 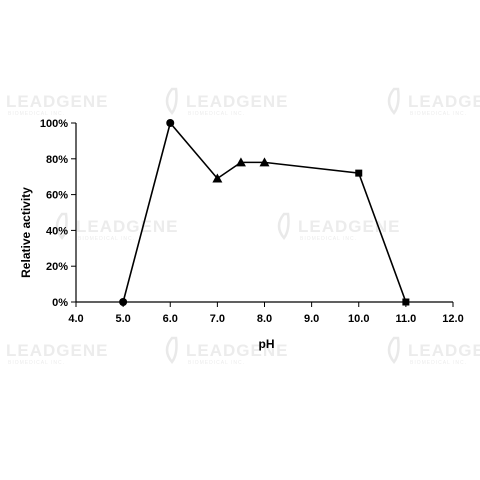 I want to click on x-tick-label: 8.0, so click(x=264, y=319).